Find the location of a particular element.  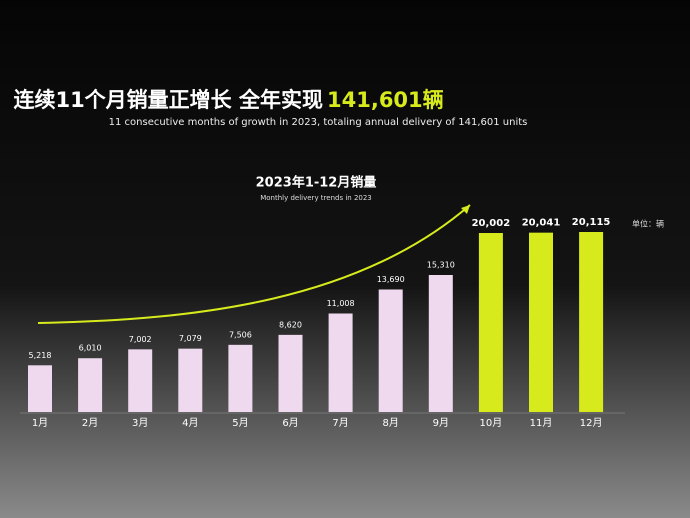

x-tick-label: 12月 is located at coordinates (591, 423).